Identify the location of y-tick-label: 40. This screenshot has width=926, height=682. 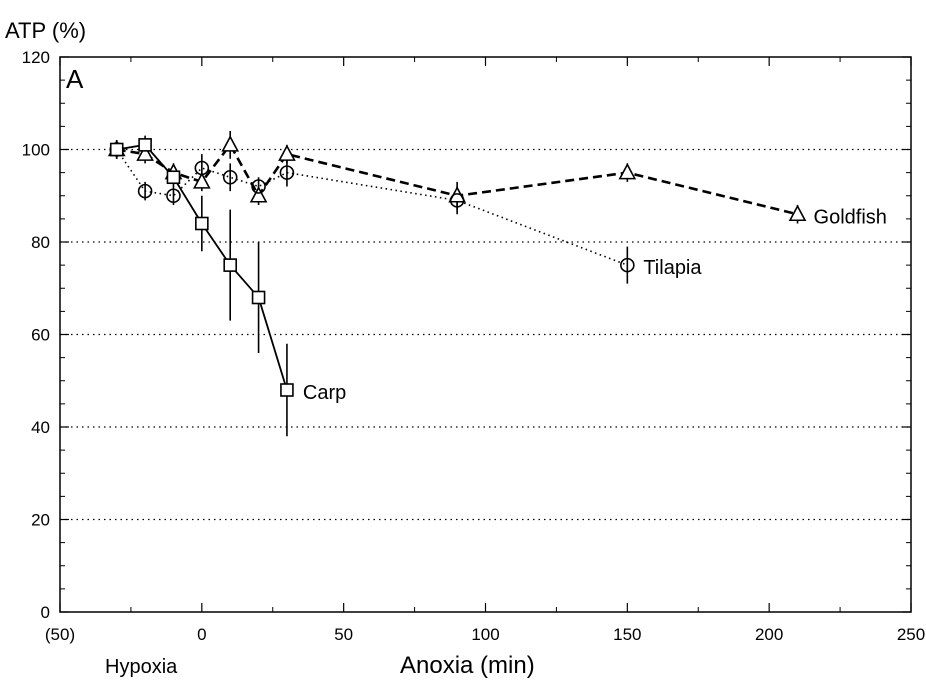
(40, 427).